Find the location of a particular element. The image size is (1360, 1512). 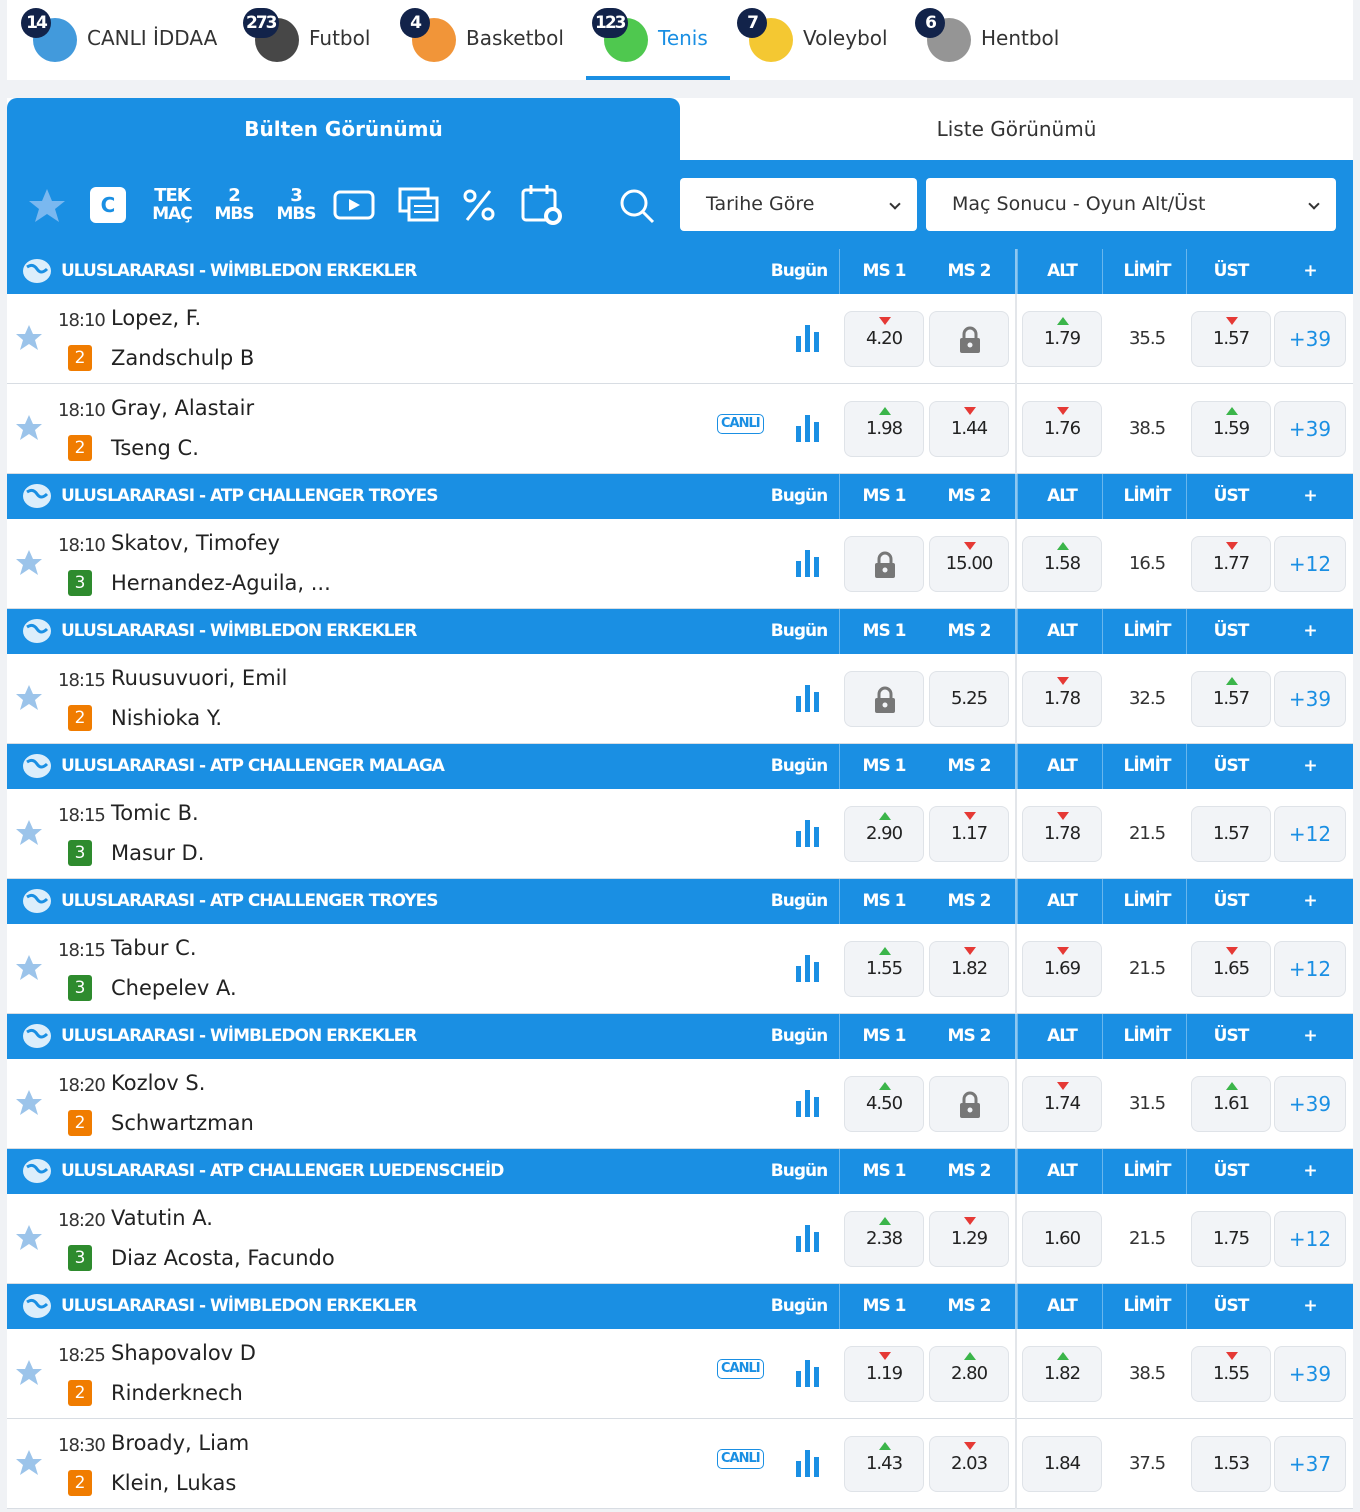

column-header: MS 2 is located at coordinates (969, 1036).